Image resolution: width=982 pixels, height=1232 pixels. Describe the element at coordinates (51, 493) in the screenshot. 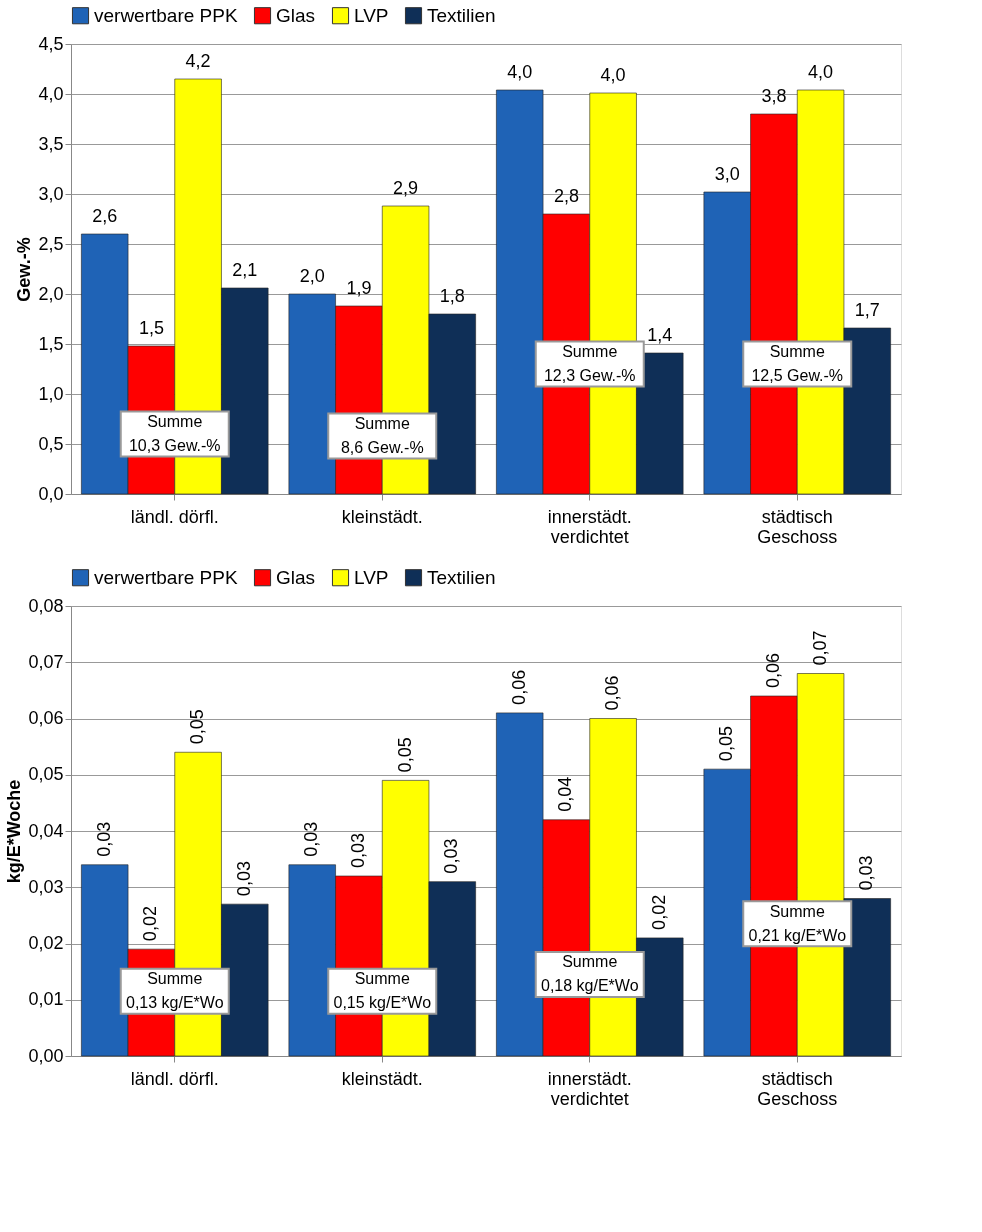

I see `y-tick-label: 0,0` at that location.